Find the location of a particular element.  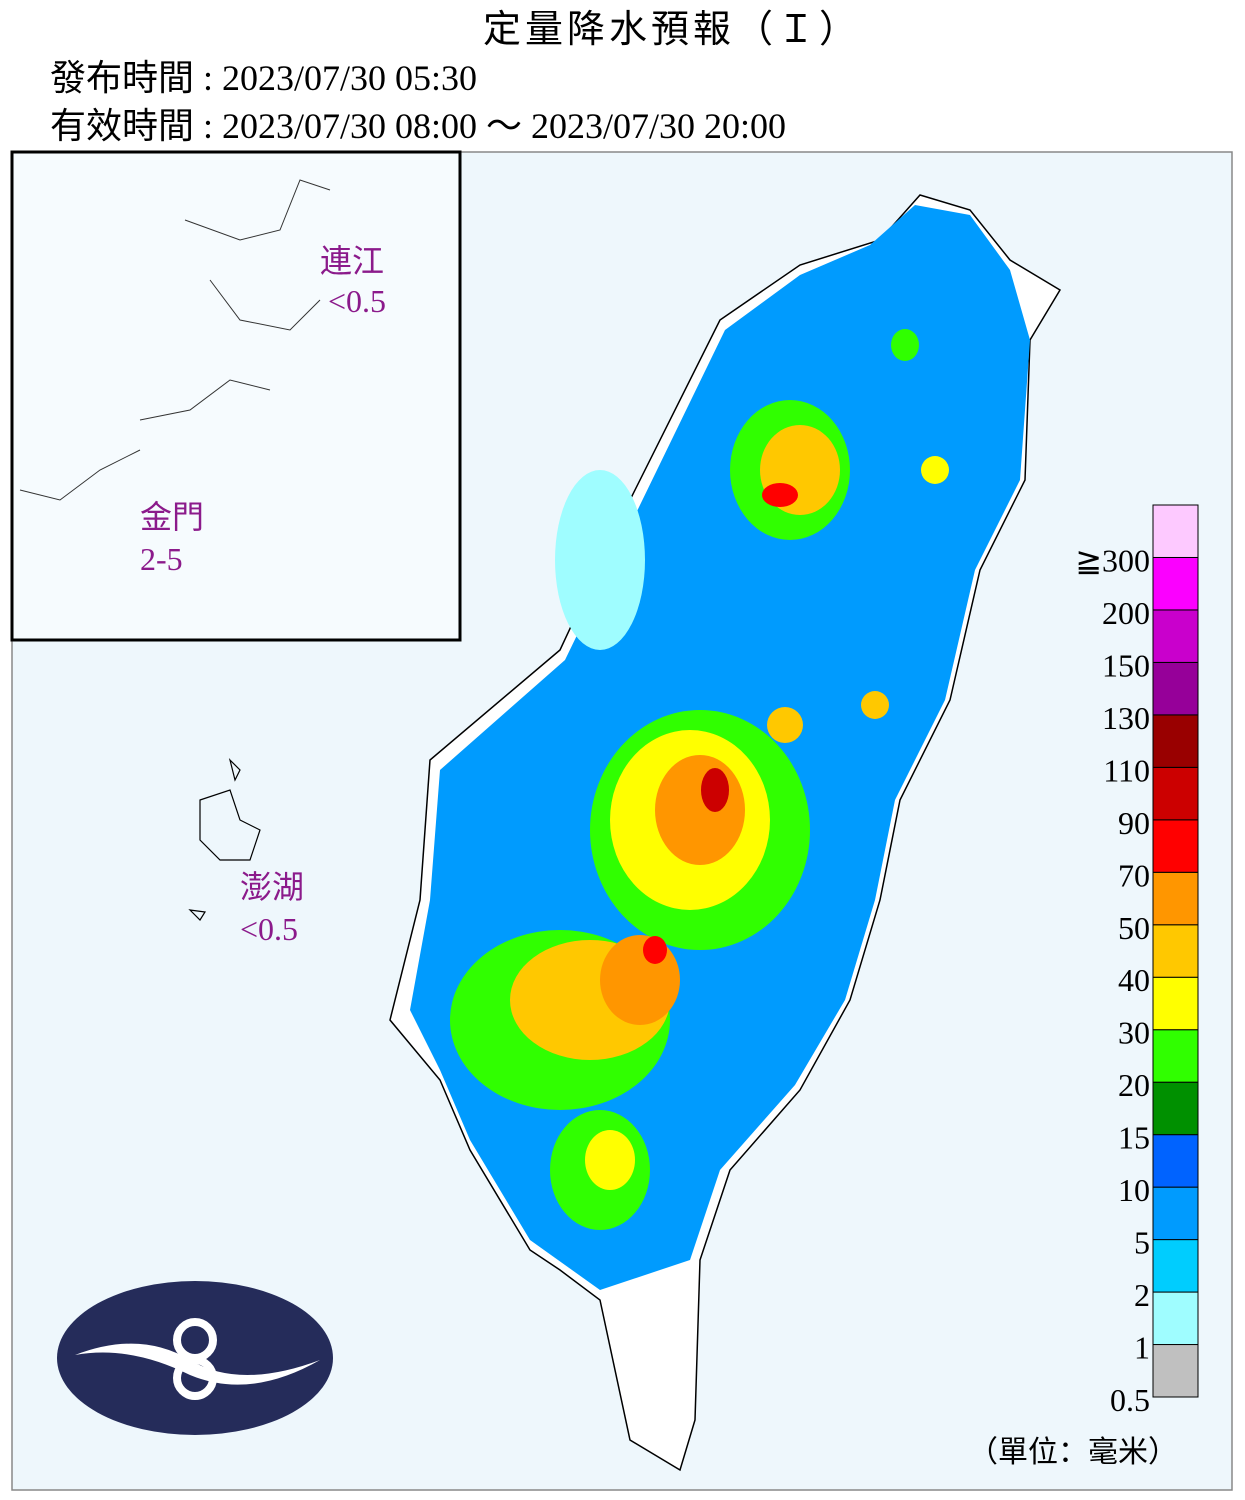

inset-coastline is located at coordinates (175, 340).